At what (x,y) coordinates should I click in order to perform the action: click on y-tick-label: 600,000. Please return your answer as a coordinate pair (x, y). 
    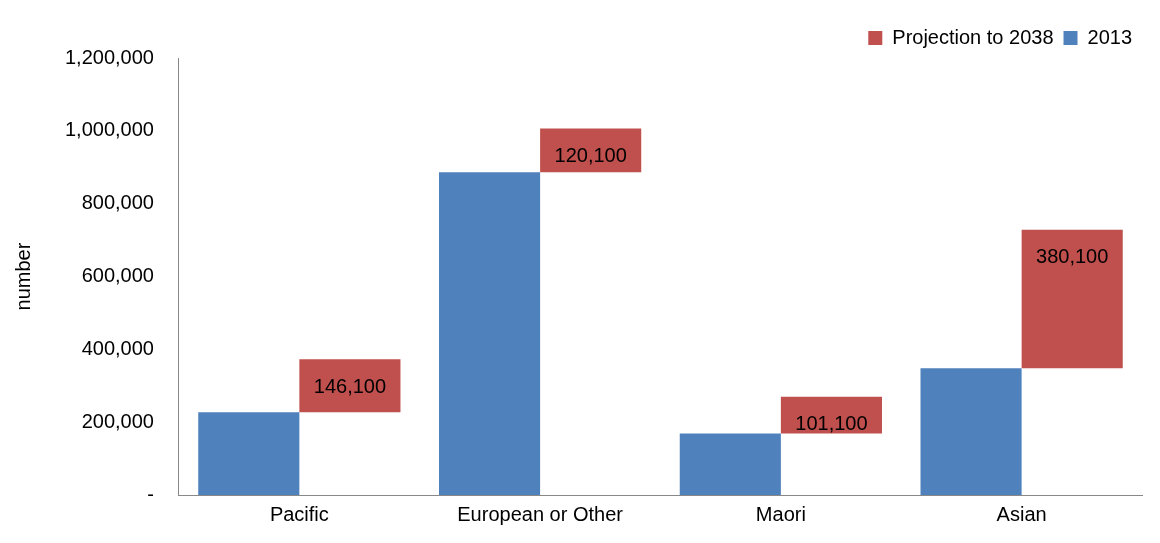
    Looking at the image, I should click on (117, 275).